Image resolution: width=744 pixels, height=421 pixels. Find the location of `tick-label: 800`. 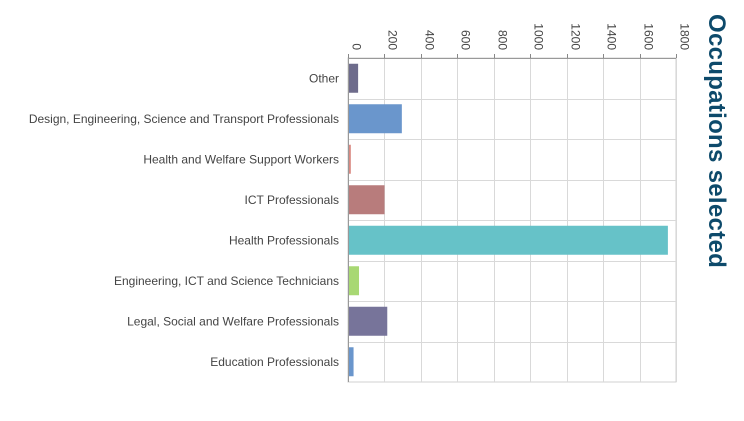

tick-label: 800 is located at coordinates (503, 40).